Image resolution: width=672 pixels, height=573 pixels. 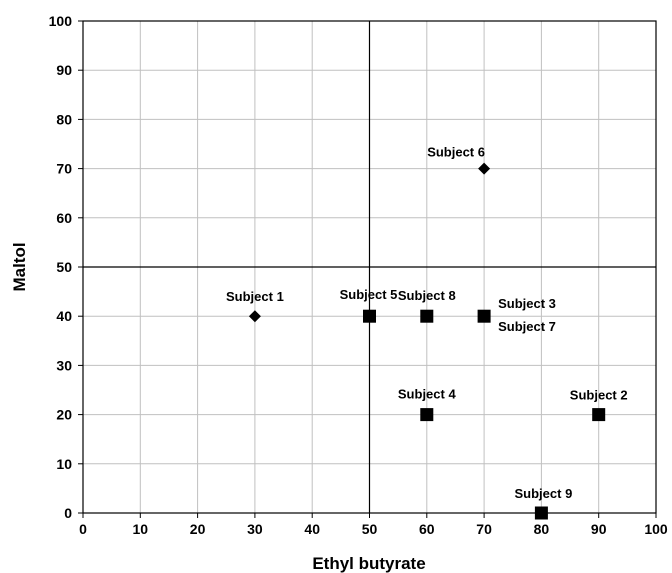 I want to click on x-axis-title: Ethyl butyrate, so click(x=368, y=563).